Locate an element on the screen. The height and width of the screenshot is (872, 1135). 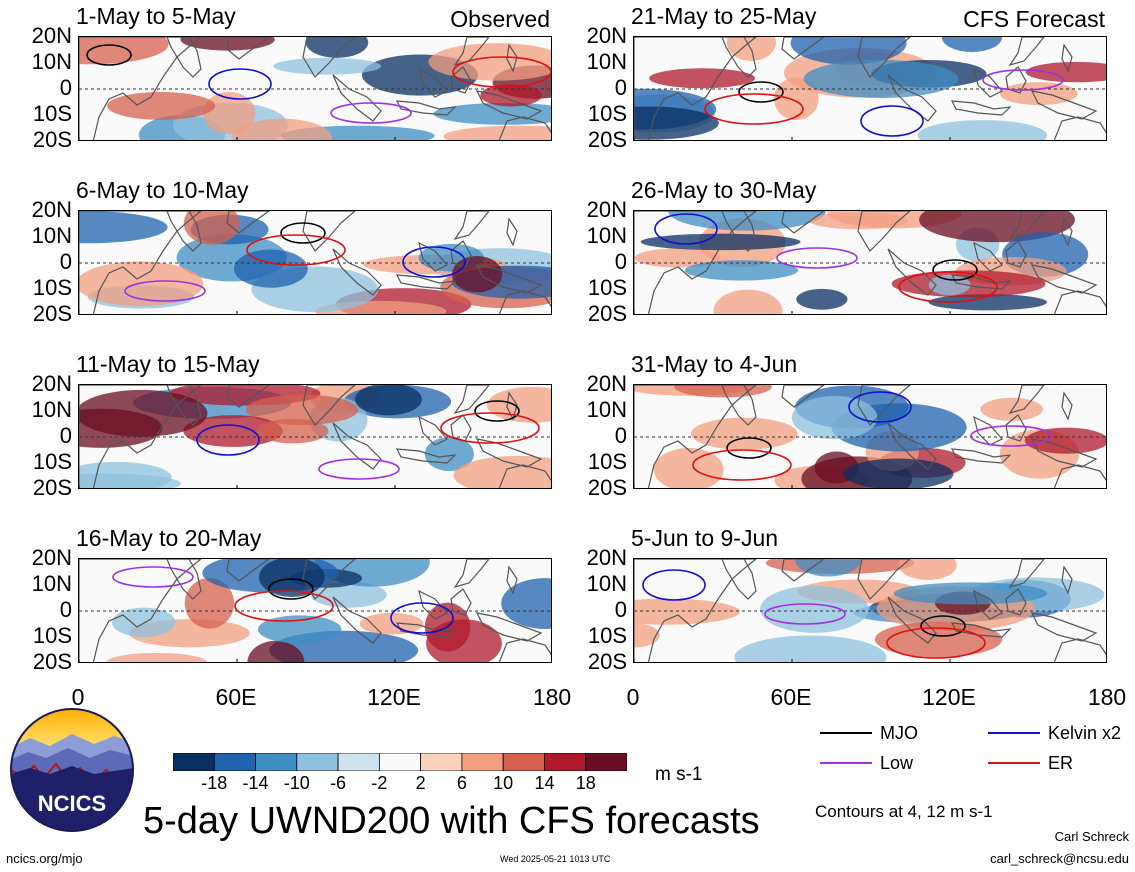
footer-email: carl_schreck@ncsu.edu is located at coordinates (1059, 858).